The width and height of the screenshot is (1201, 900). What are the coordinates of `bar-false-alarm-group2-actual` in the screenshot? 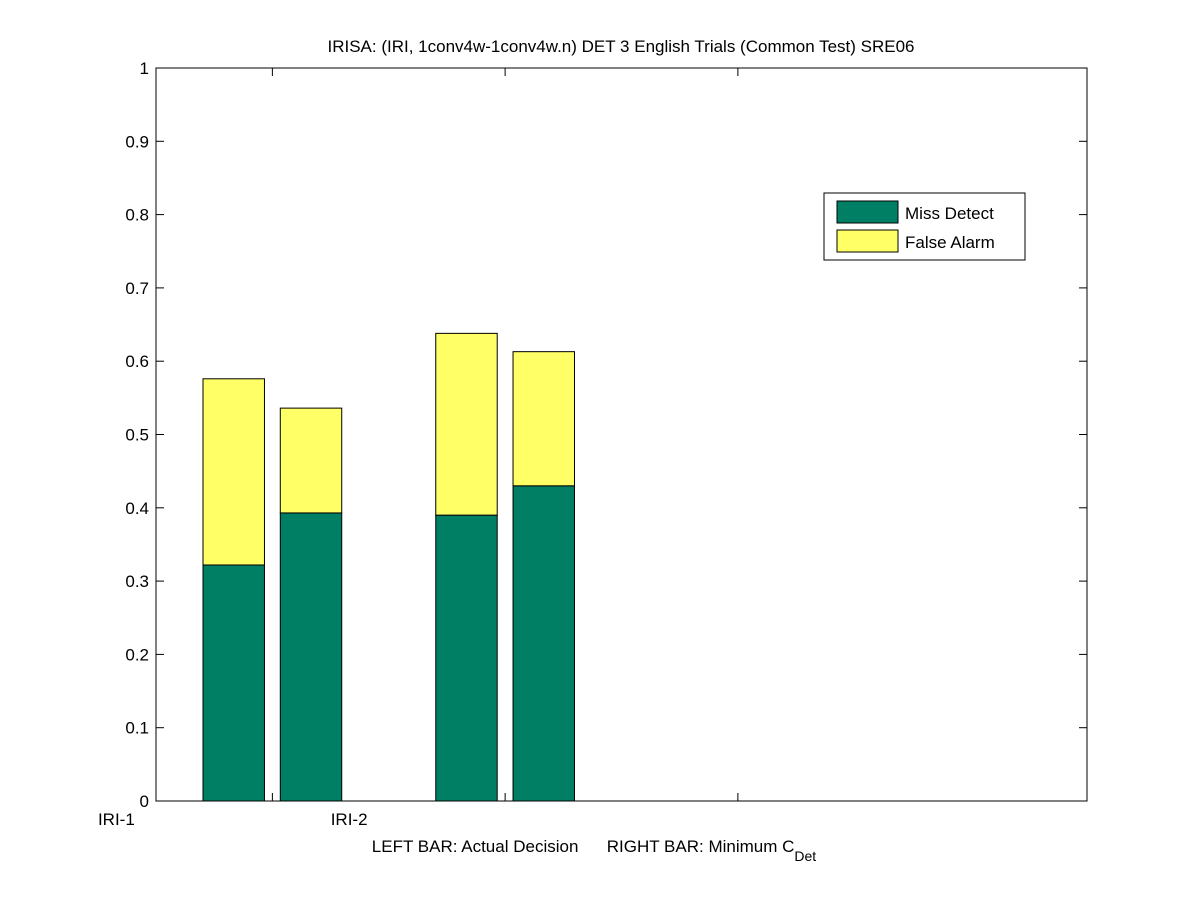 It's located at (466, 424).